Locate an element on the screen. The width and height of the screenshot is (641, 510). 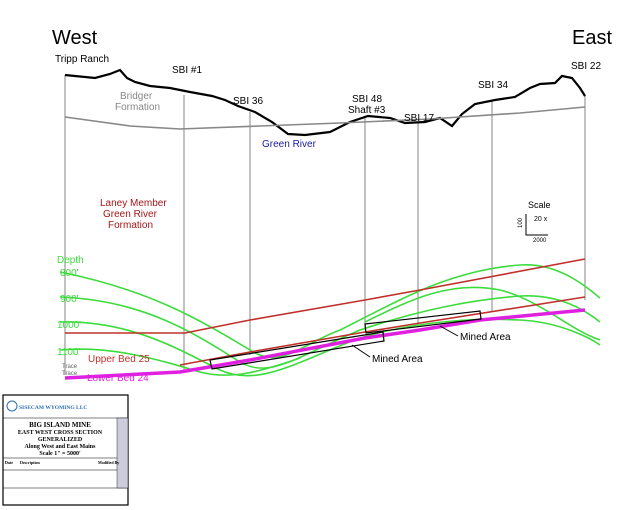
company: SISECAM WYOMING LLC is located at coordinates (53, 408).